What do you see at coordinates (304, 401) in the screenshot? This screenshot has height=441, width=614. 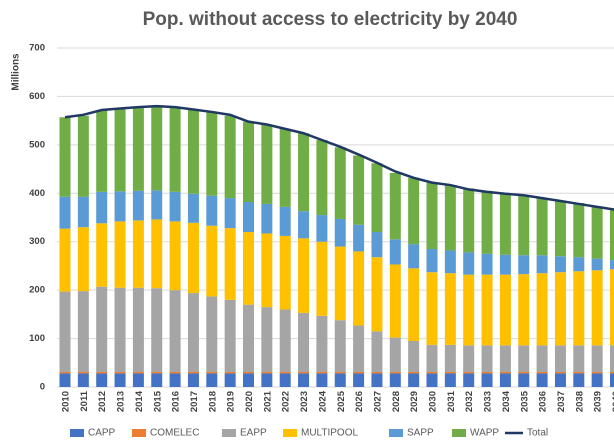 I see `x-tick-label: 2023` at bounding box center [304, 401].